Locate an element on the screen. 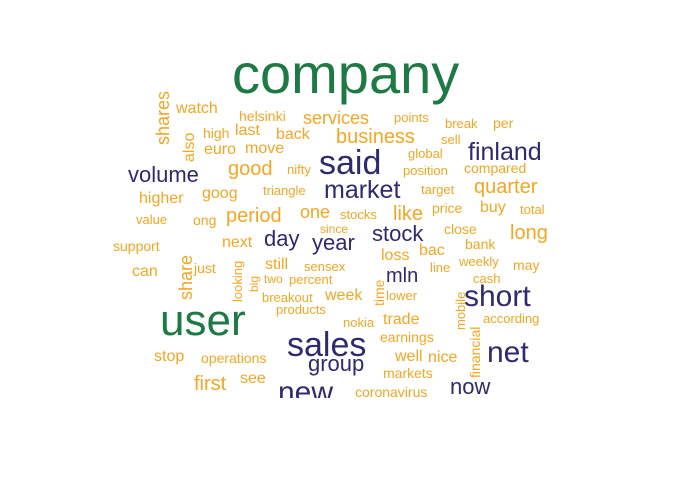 This screenshot has height=495, width=685. word-business: business is located at coordinates (375, 137).